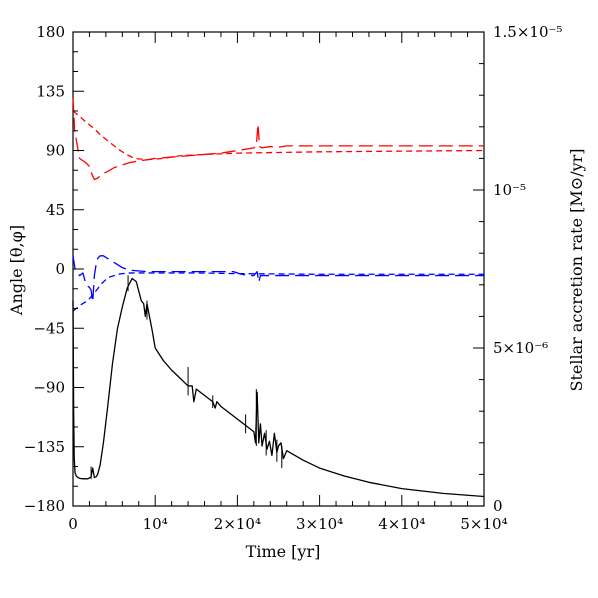 This screenshot has height=598, width=598. What do you see at coordinates (401, 524) in the screenshot?
I see `x-tick-label: 4×10⁴` at bounding box center [401, 524].